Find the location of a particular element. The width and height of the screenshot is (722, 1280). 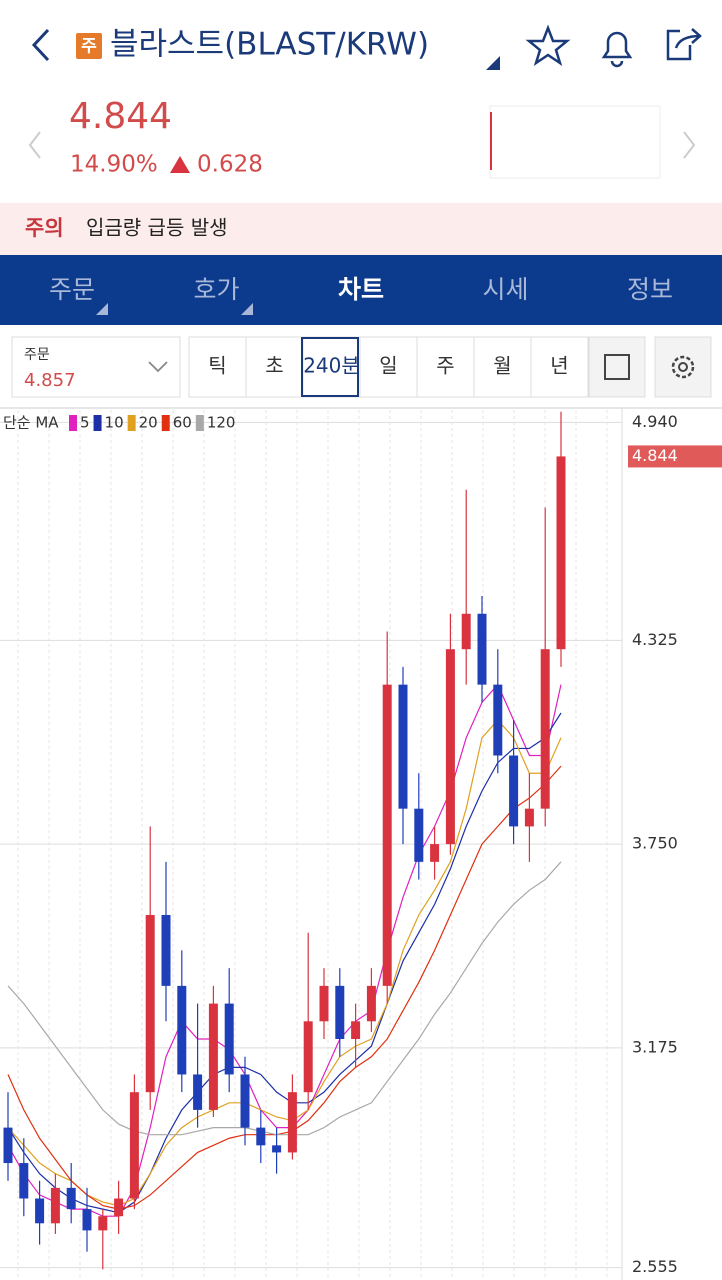

period-active is located at coordinates (330, 367).